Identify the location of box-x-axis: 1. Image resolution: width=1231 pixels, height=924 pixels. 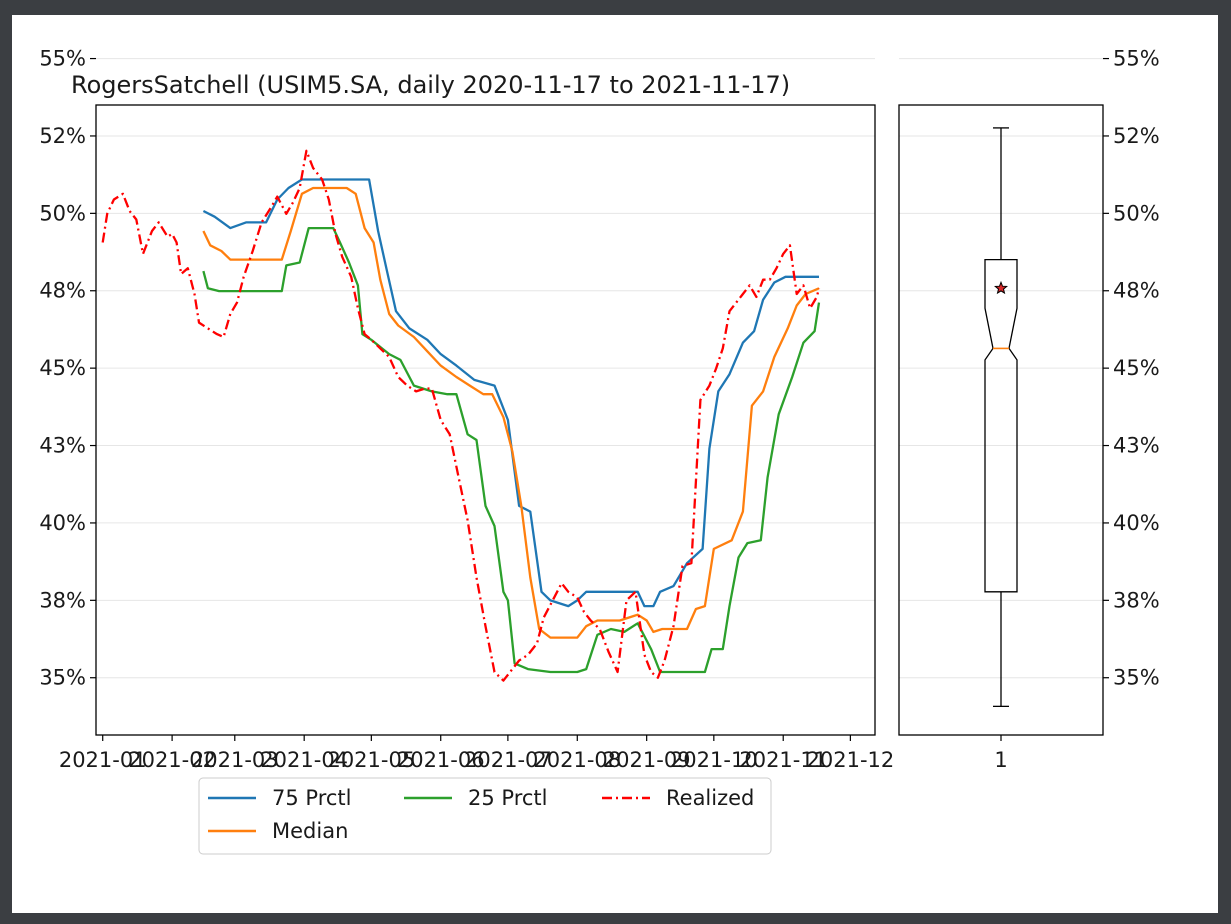
(1001, 753).